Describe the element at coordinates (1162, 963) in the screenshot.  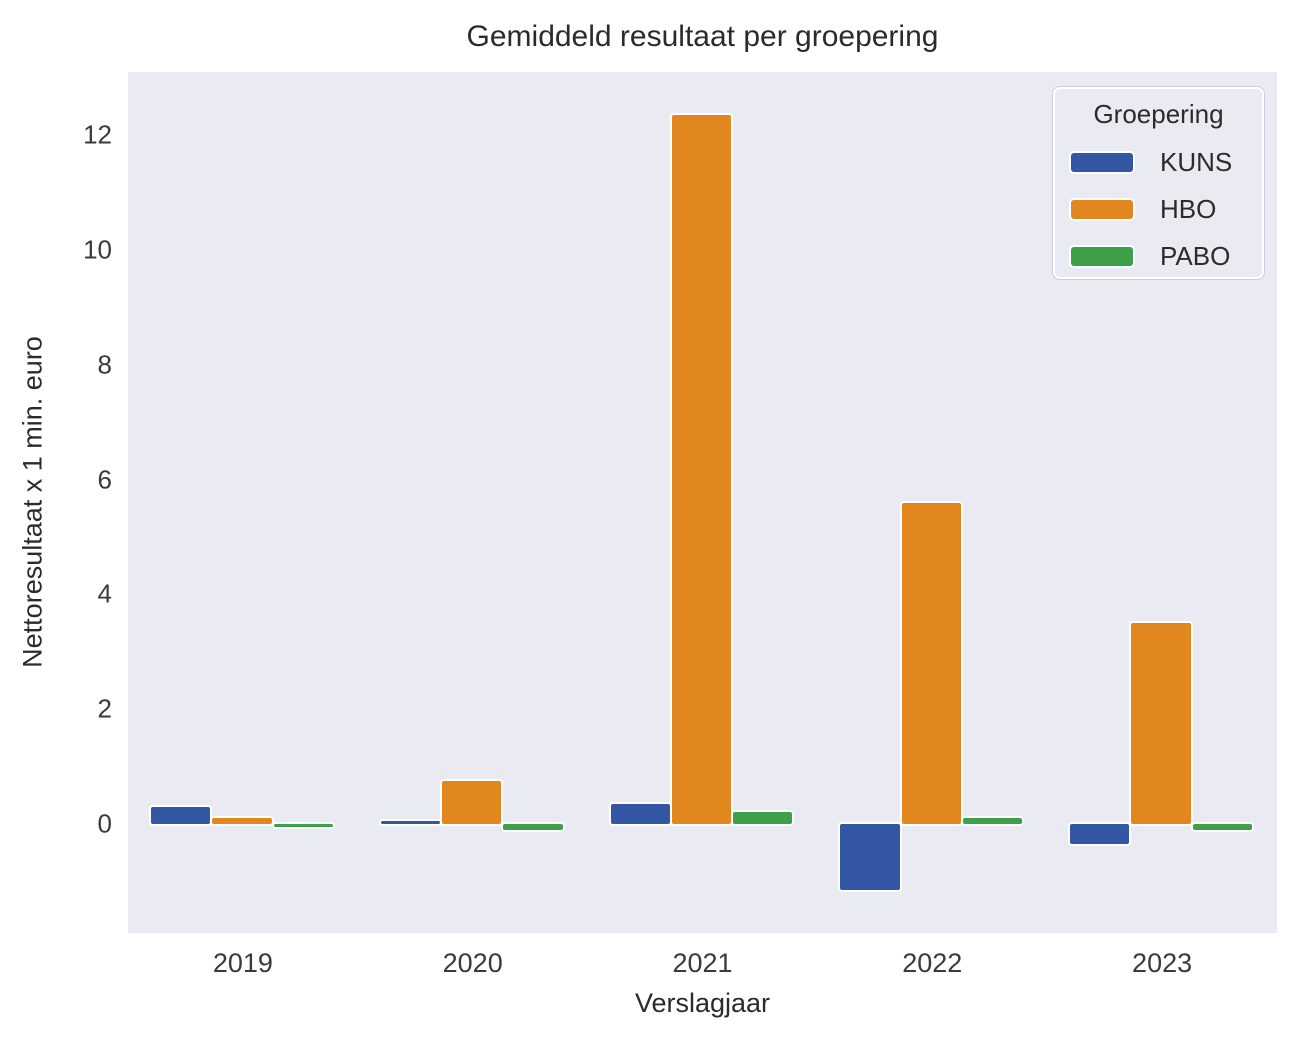
I see `x-tick-2023: 2023` at that location.